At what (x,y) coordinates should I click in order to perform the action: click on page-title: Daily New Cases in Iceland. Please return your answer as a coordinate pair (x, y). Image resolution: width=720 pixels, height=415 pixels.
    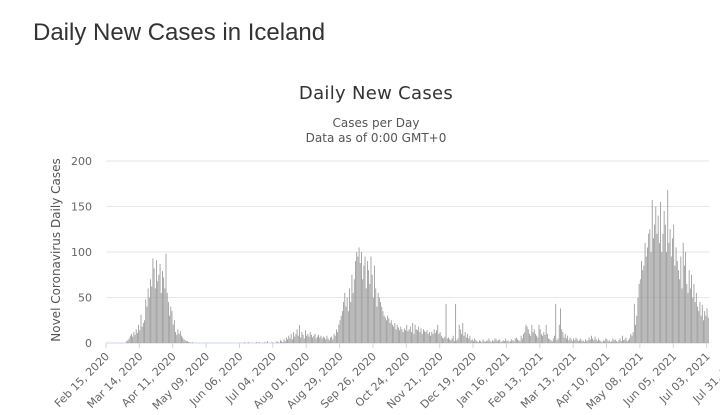
    Looking at the image, I should click on (179, 32).